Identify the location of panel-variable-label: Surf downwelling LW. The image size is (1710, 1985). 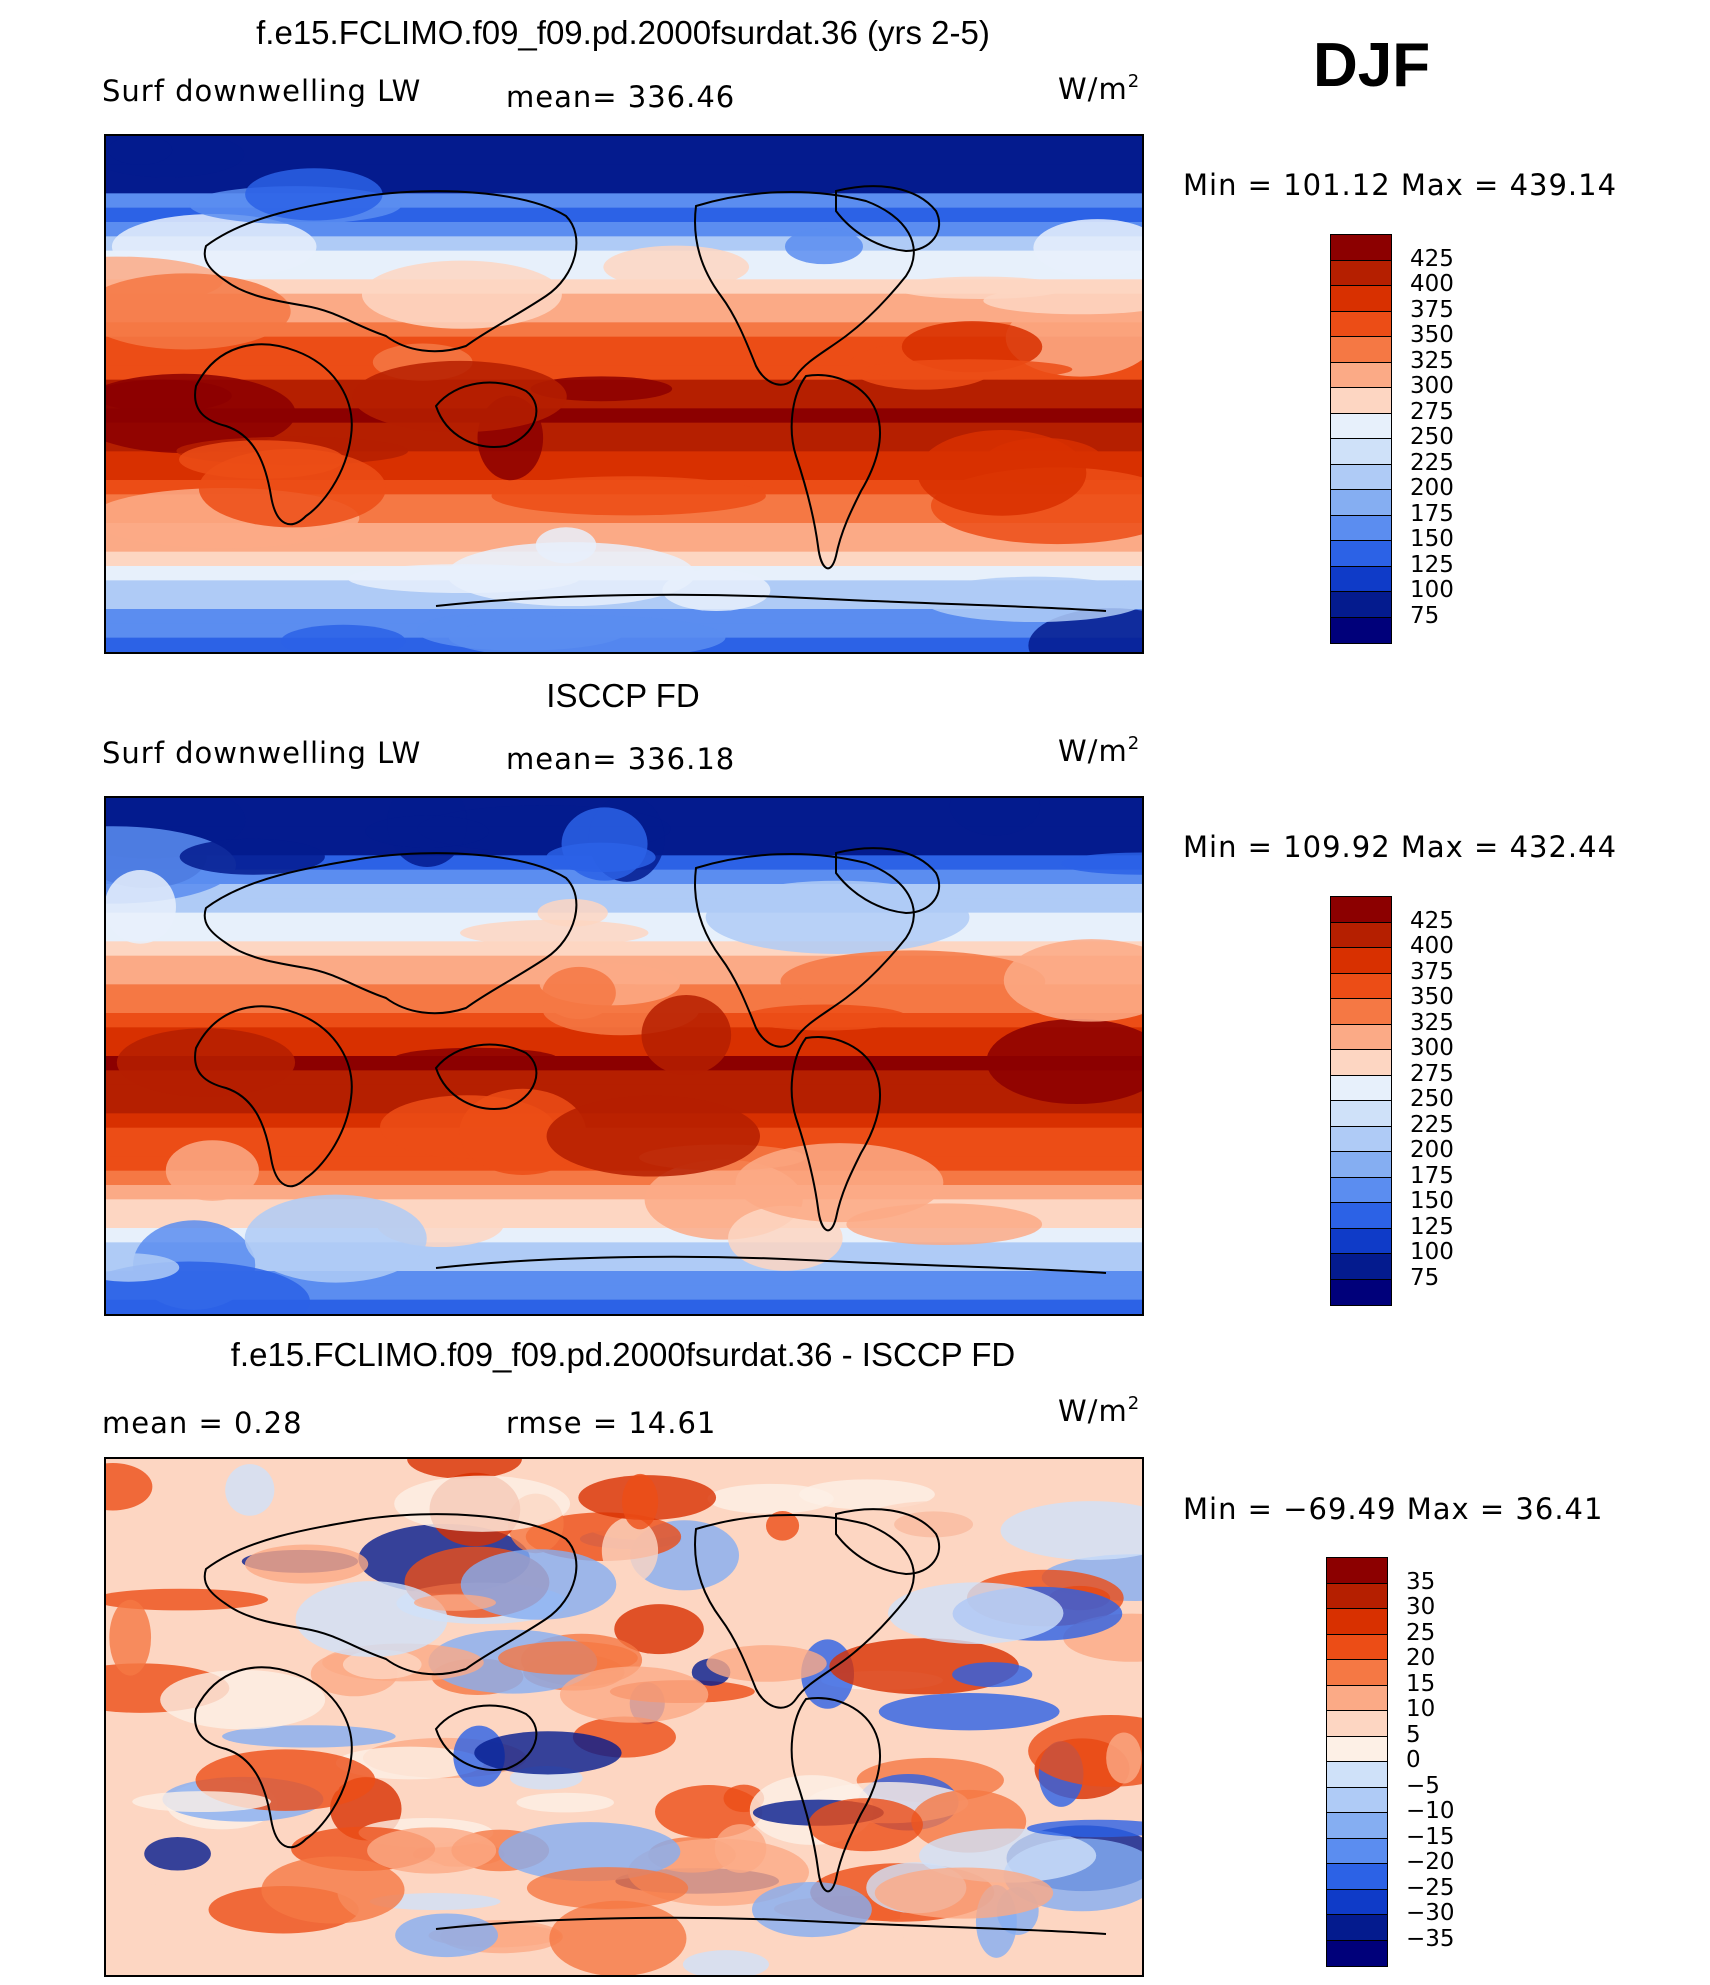
(262, 753).